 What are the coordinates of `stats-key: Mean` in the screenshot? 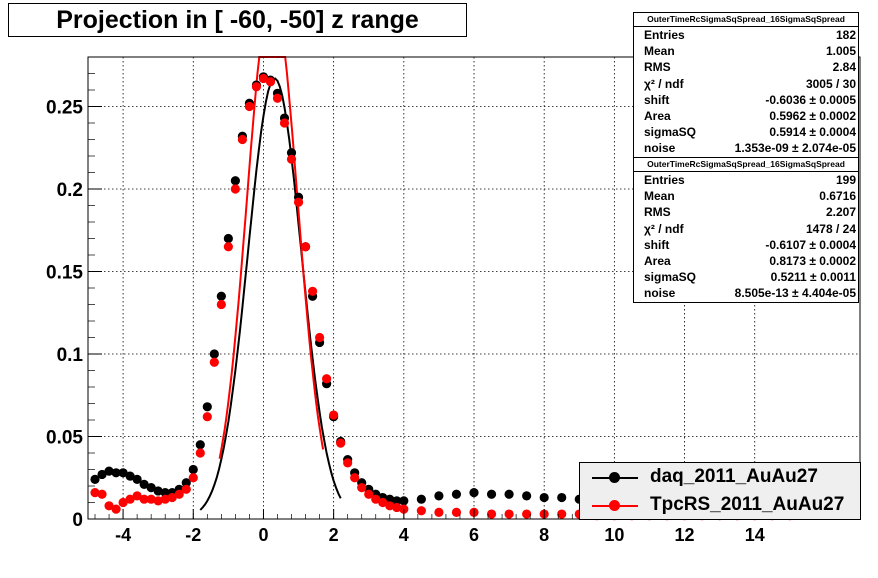 It's located at (659, 196).